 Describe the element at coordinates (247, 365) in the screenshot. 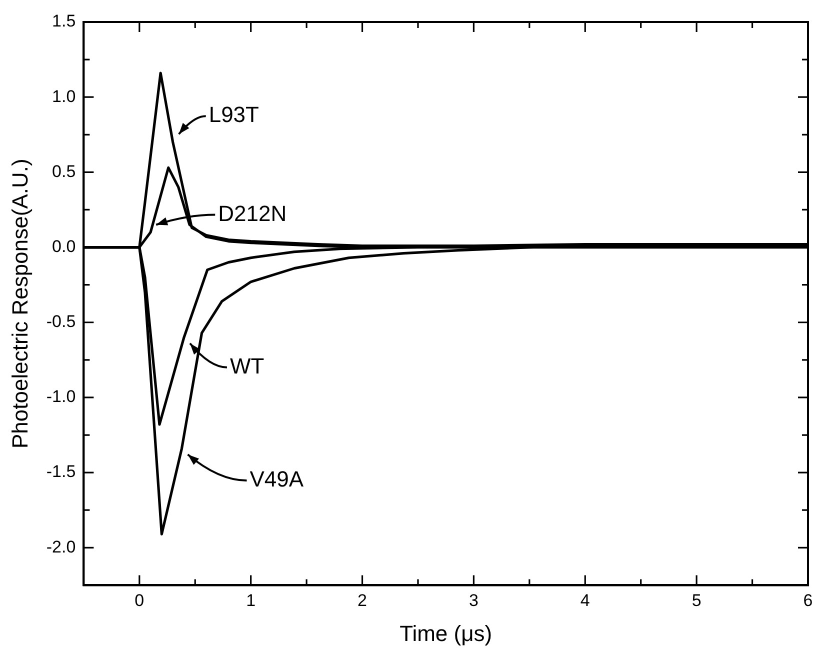

I see `annotation: WT` at that location.